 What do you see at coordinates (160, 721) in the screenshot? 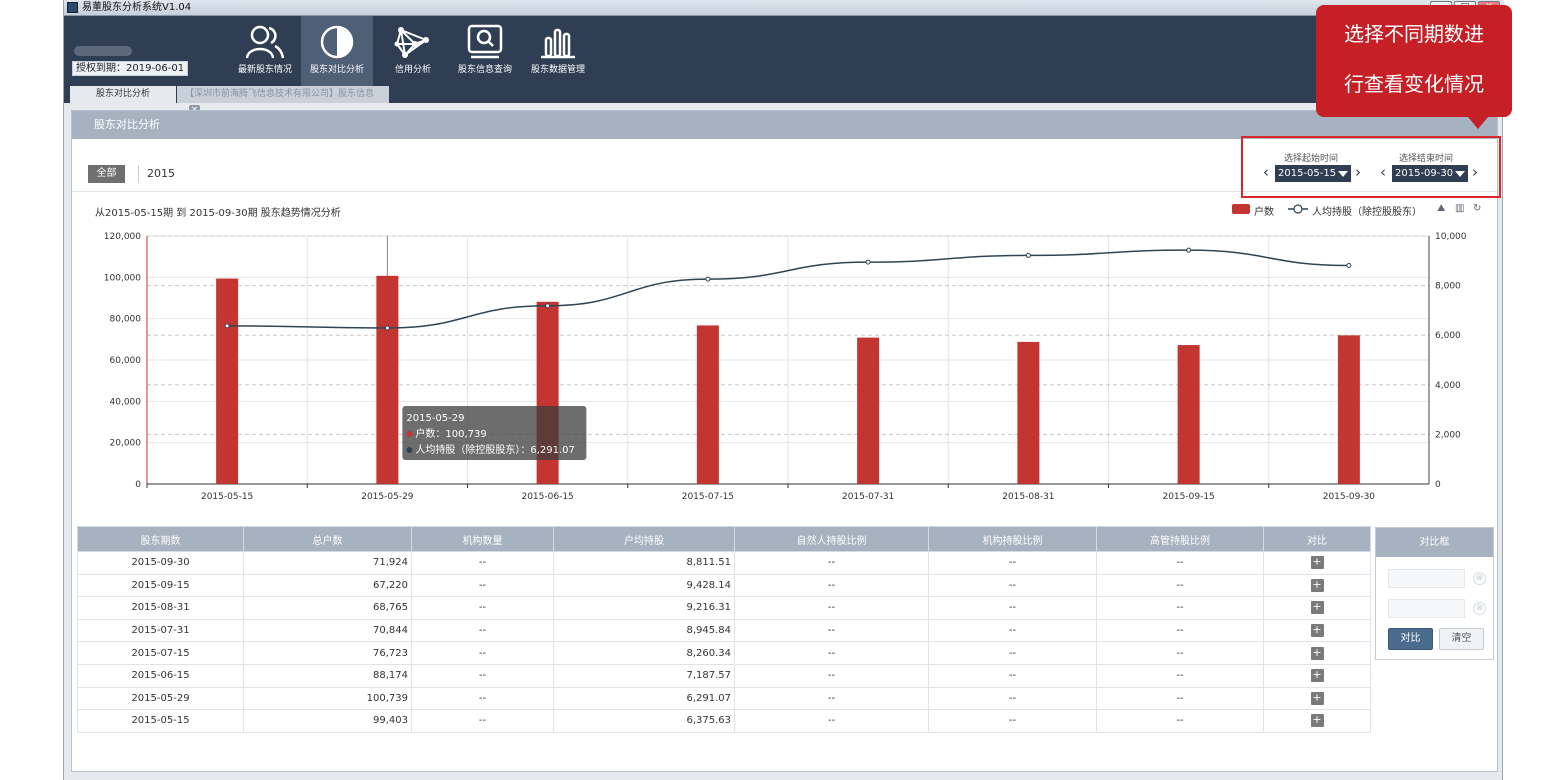
I see `table-cell: 2015-05-15` at bounding box center [160, 721].